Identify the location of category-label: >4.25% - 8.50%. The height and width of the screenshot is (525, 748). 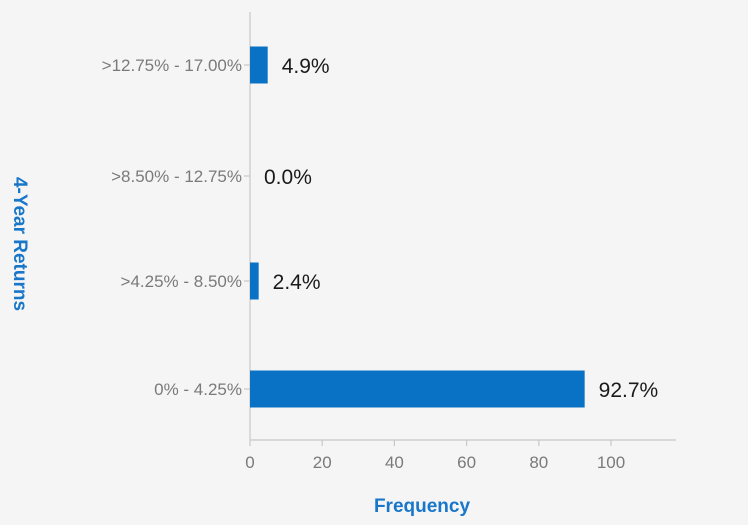
(181, 281).